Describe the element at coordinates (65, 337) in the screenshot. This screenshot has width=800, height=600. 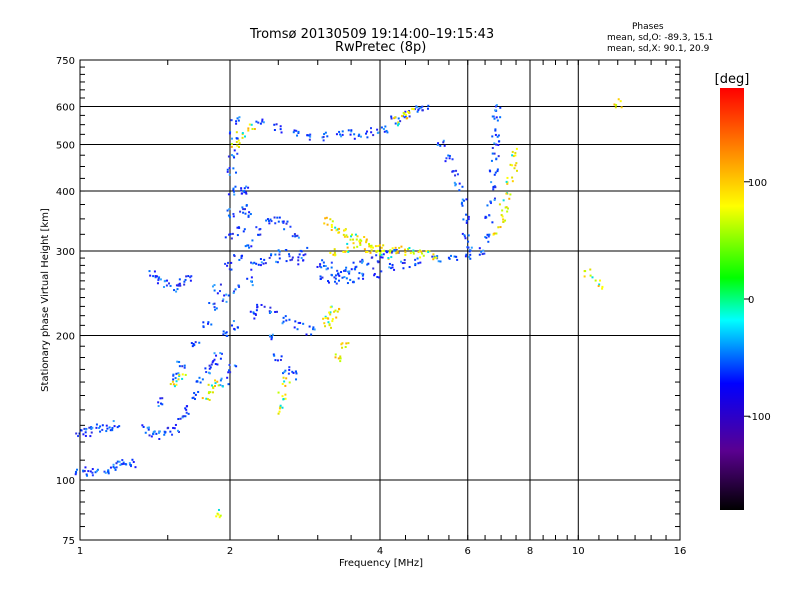
I see `y-tick-label: 200` at that location.